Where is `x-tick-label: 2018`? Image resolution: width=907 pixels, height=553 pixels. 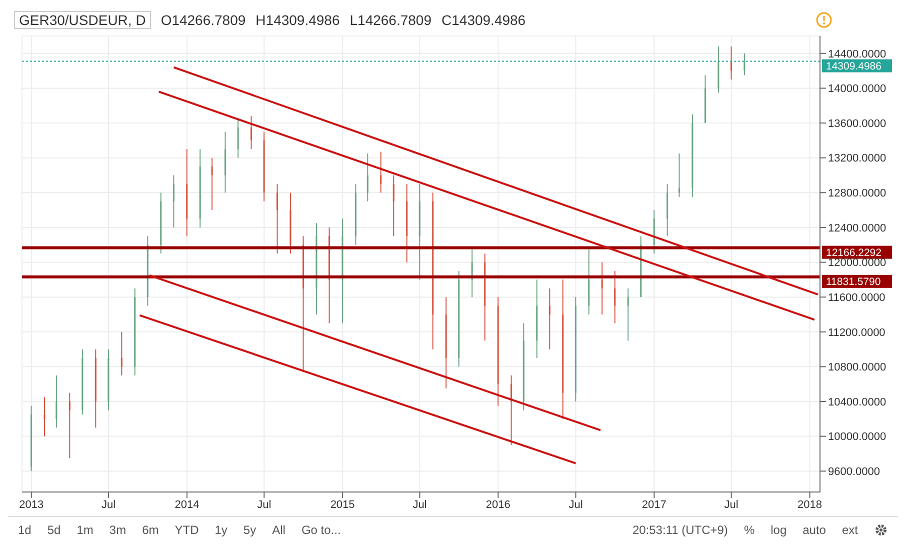 x-tick-label: 2018 is located at coordinates (810, 504).